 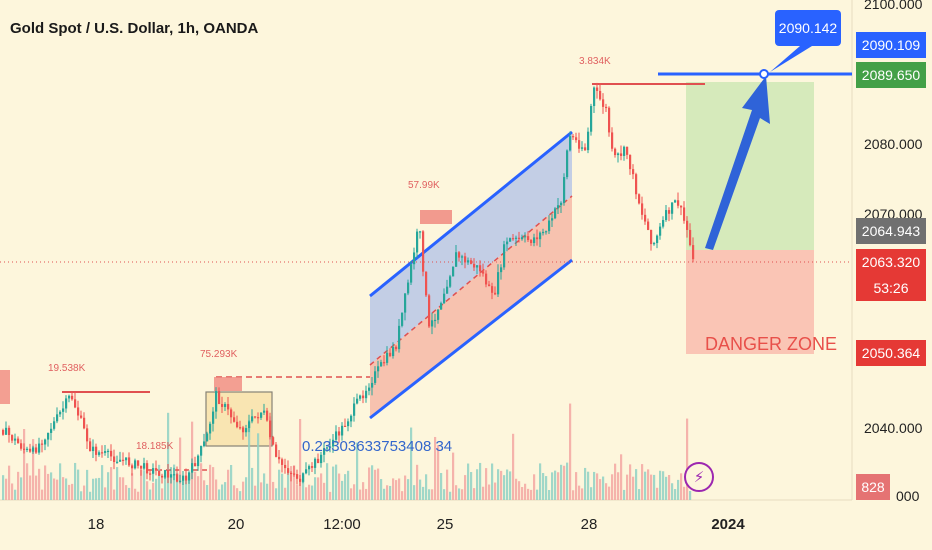 I want to click on target-bubble-pointer, so click(x=791, y=59).